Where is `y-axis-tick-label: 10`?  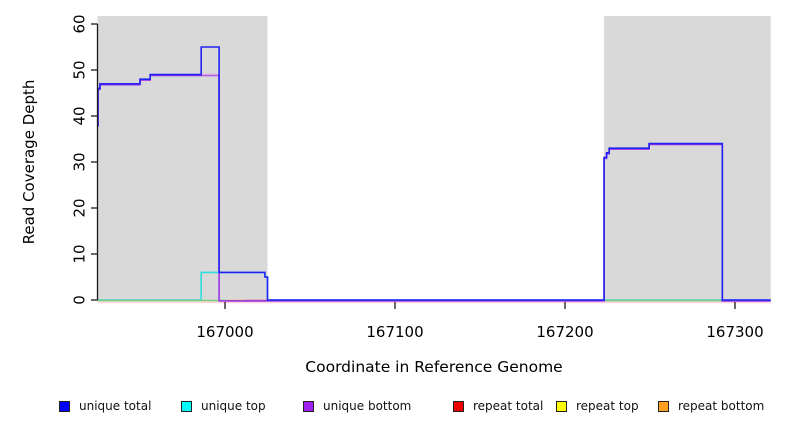
y-axis-tick-label: 10 is located at coordinates (80, 253).